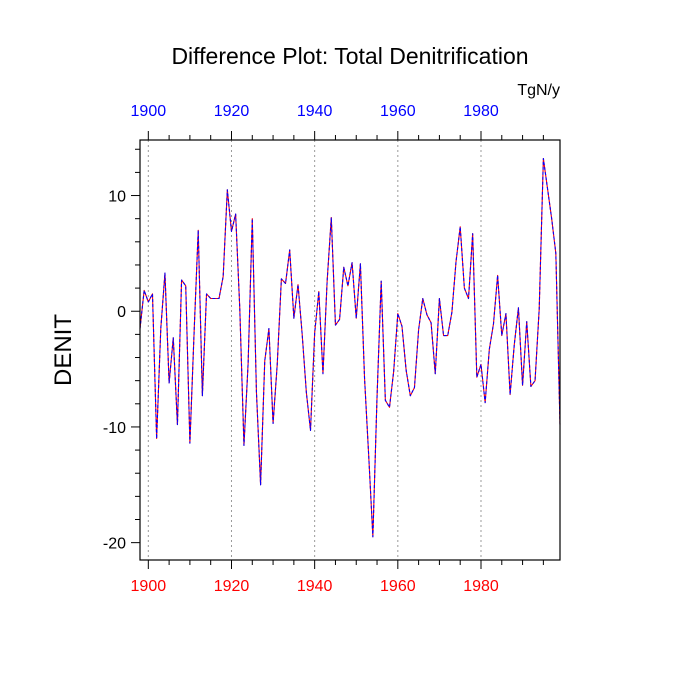  I want to click on chart-title: Difference Plot: Total Denitrification, so click(349, 56).